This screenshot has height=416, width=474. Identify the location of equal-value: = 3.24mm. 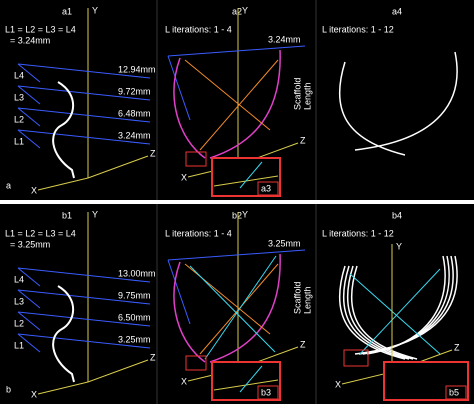
(30, 40).